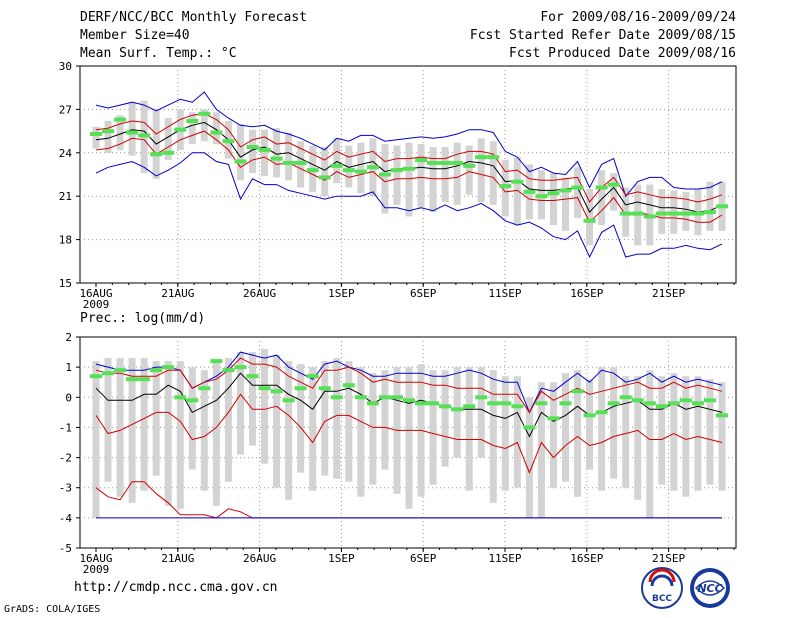  Describe the element at coordinates (65, 488) in the screenshot. I see `y-tick-label: -3` at that location.